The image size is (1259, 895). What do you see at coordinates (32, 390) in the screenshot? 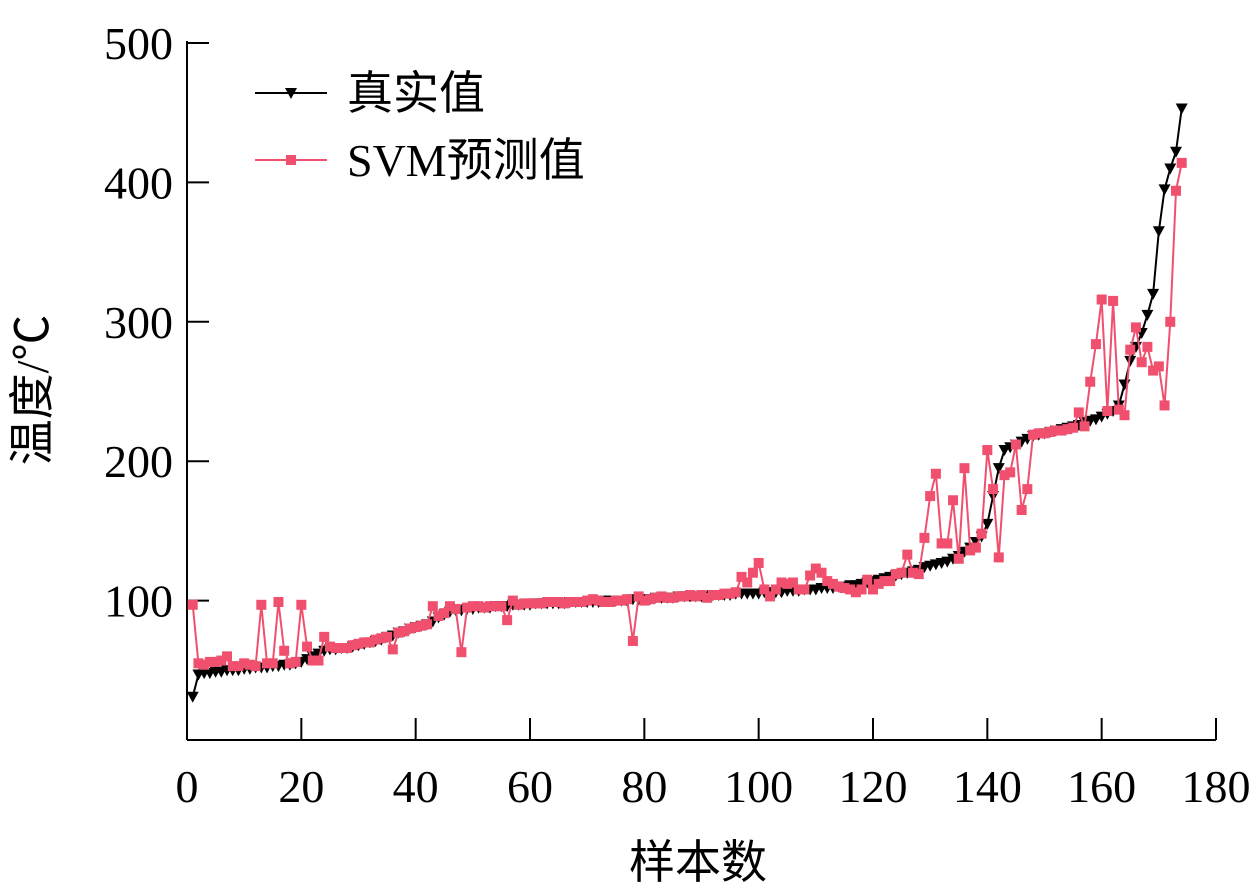
I see `y-axis-label: 温度/℃` at bounding box center [32, 390].